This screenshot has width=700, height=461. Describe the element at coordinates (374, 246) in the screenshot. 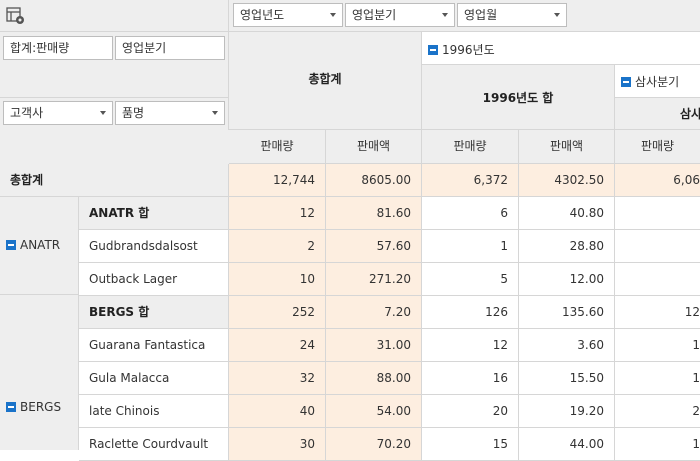

I see `value-cell: 57.60` at that location.